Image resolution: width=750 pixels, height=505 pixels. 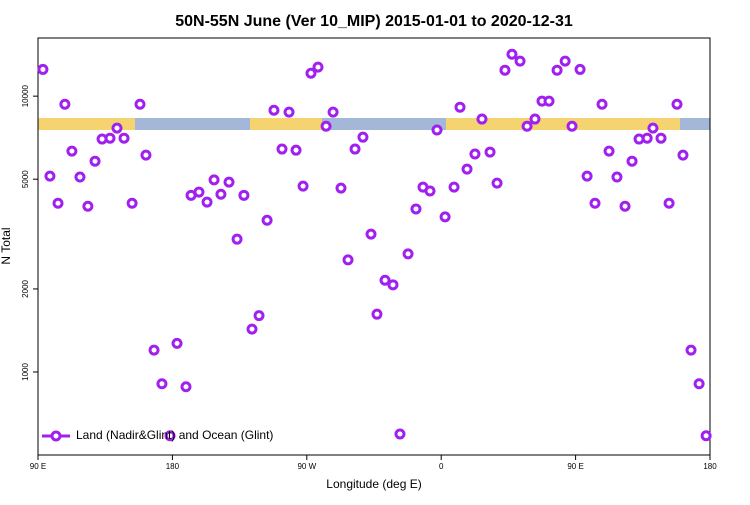 What do you see at coordinates (373, 484) in the screenshot?
I see `x-axis-label: Longitude (deg E)` at bounding box center [373, 484].